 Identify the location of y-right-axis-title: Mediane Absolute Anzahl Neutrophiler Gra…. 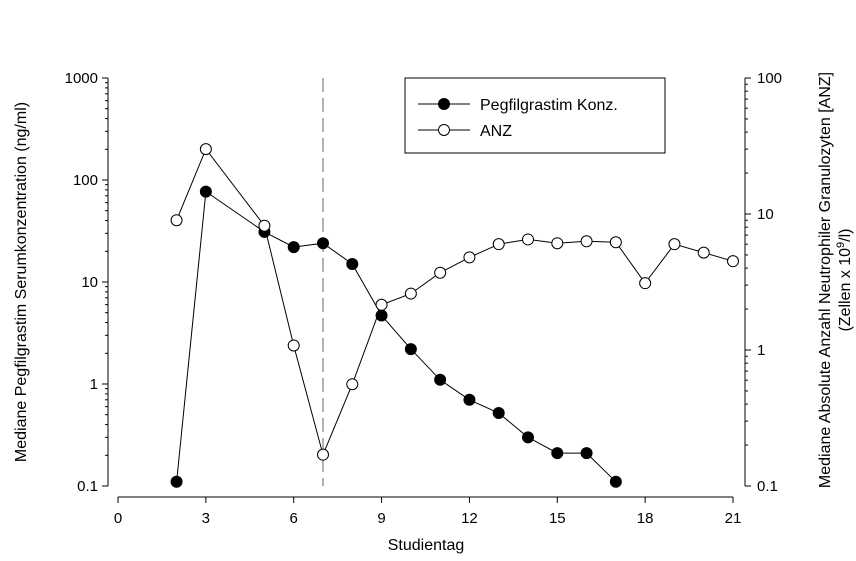
(825, 280).